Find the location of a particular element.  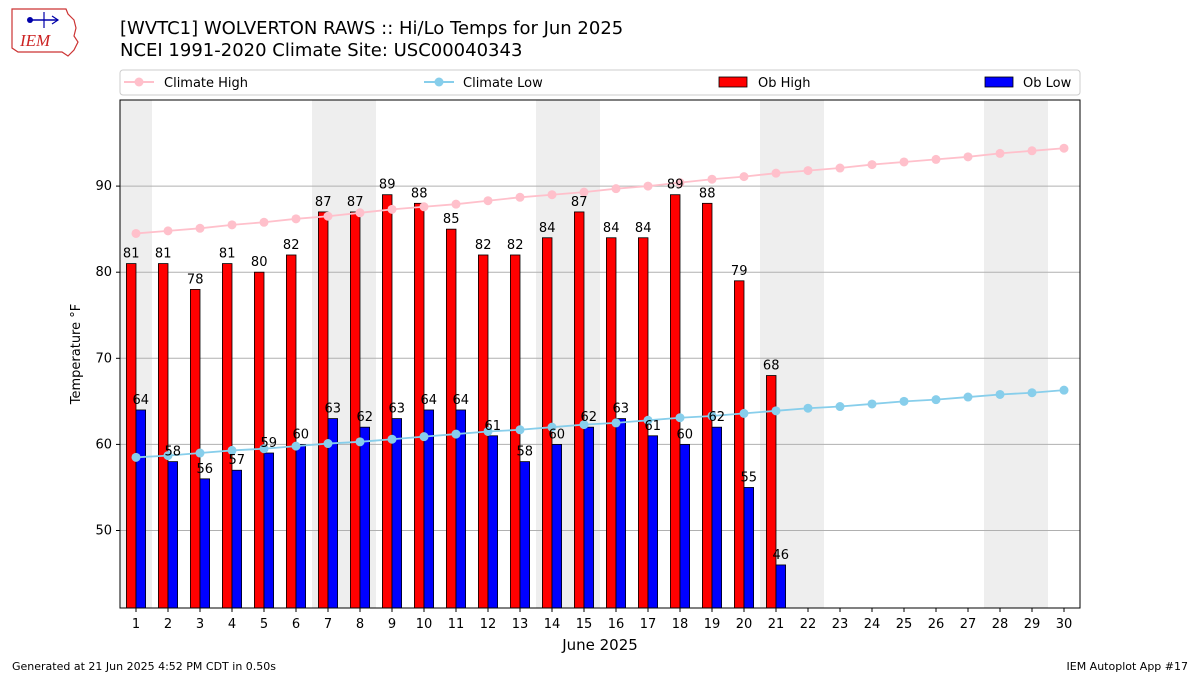

legend-label: Climate High is located at coordinates (206, 83).